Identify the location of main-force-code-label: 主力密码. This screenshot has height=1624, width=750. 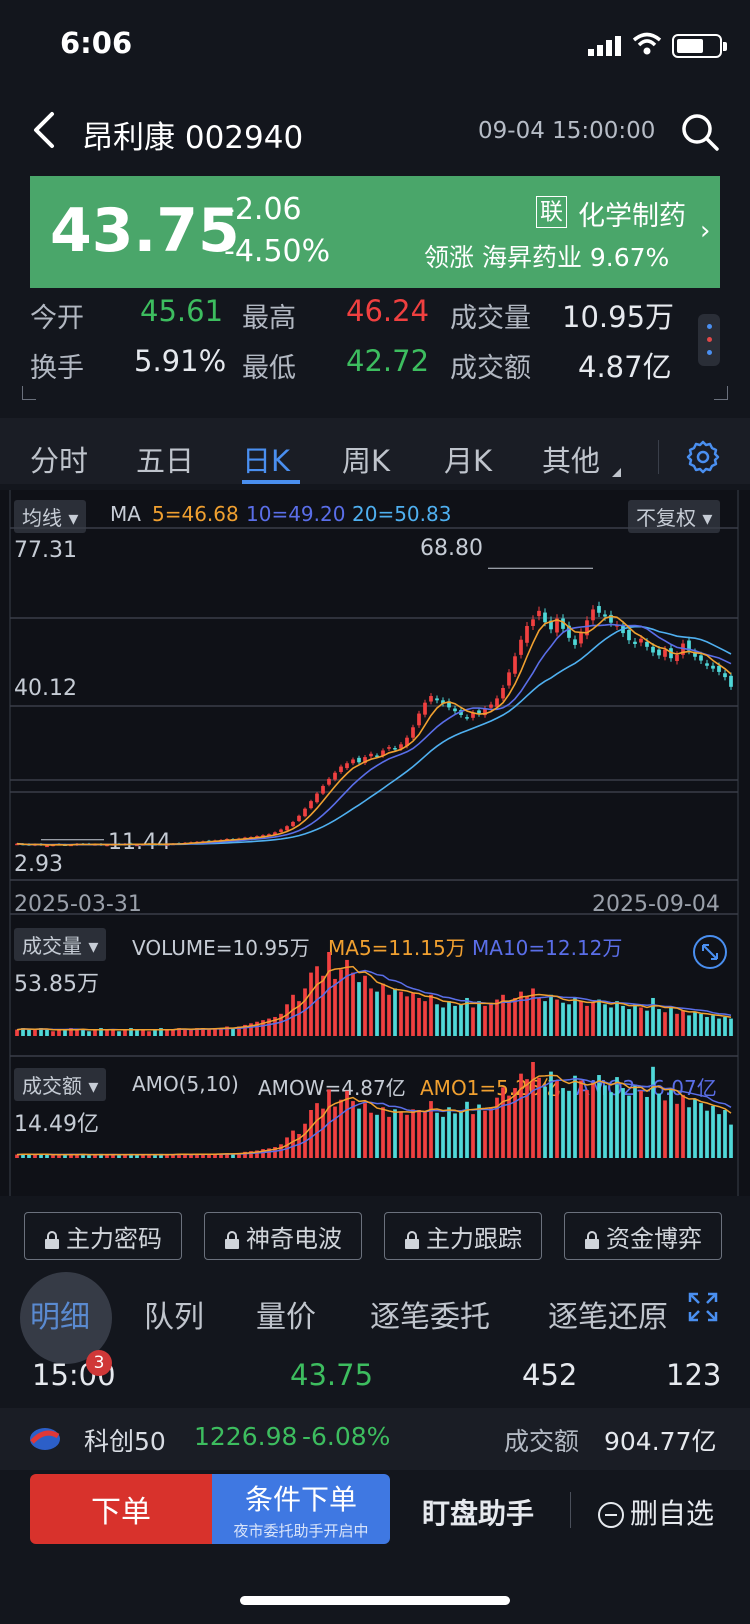
(114, 1238).